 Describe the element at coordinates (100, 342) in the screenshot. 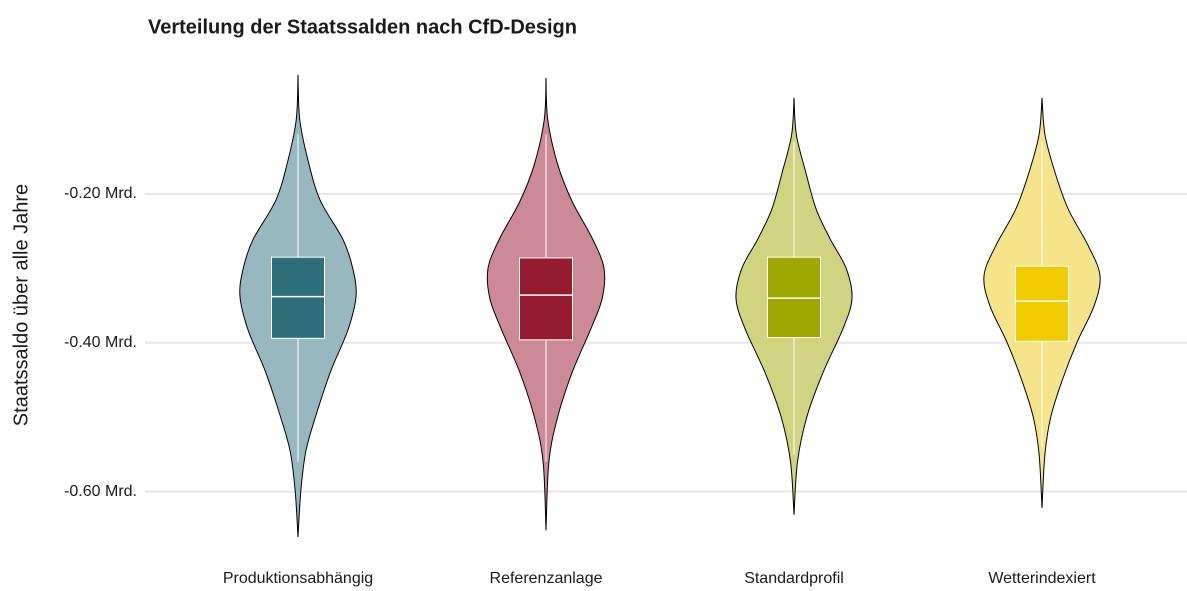

I see `y-tick-label: -0.40 Mrd.` at that location.